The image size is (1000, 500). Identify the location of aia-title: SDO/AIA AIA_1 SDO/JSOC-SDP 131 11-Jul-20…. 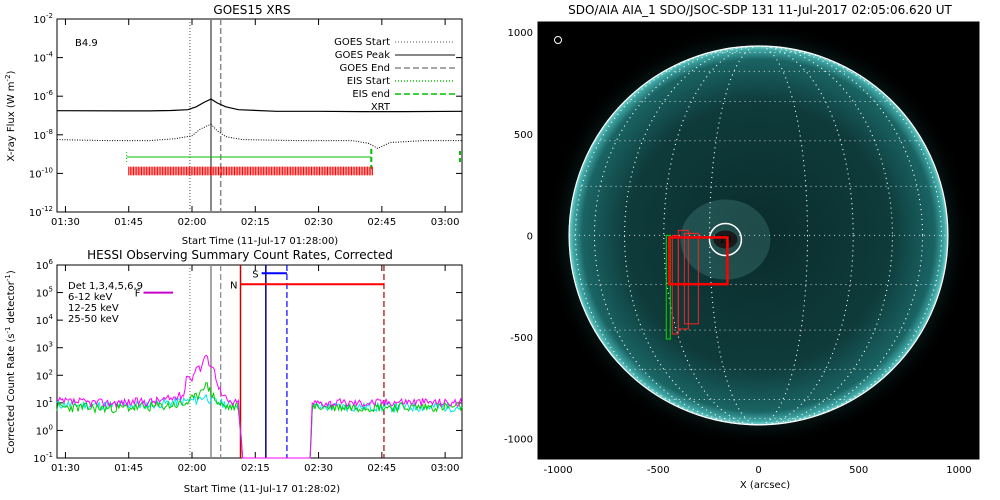
(760, 10).